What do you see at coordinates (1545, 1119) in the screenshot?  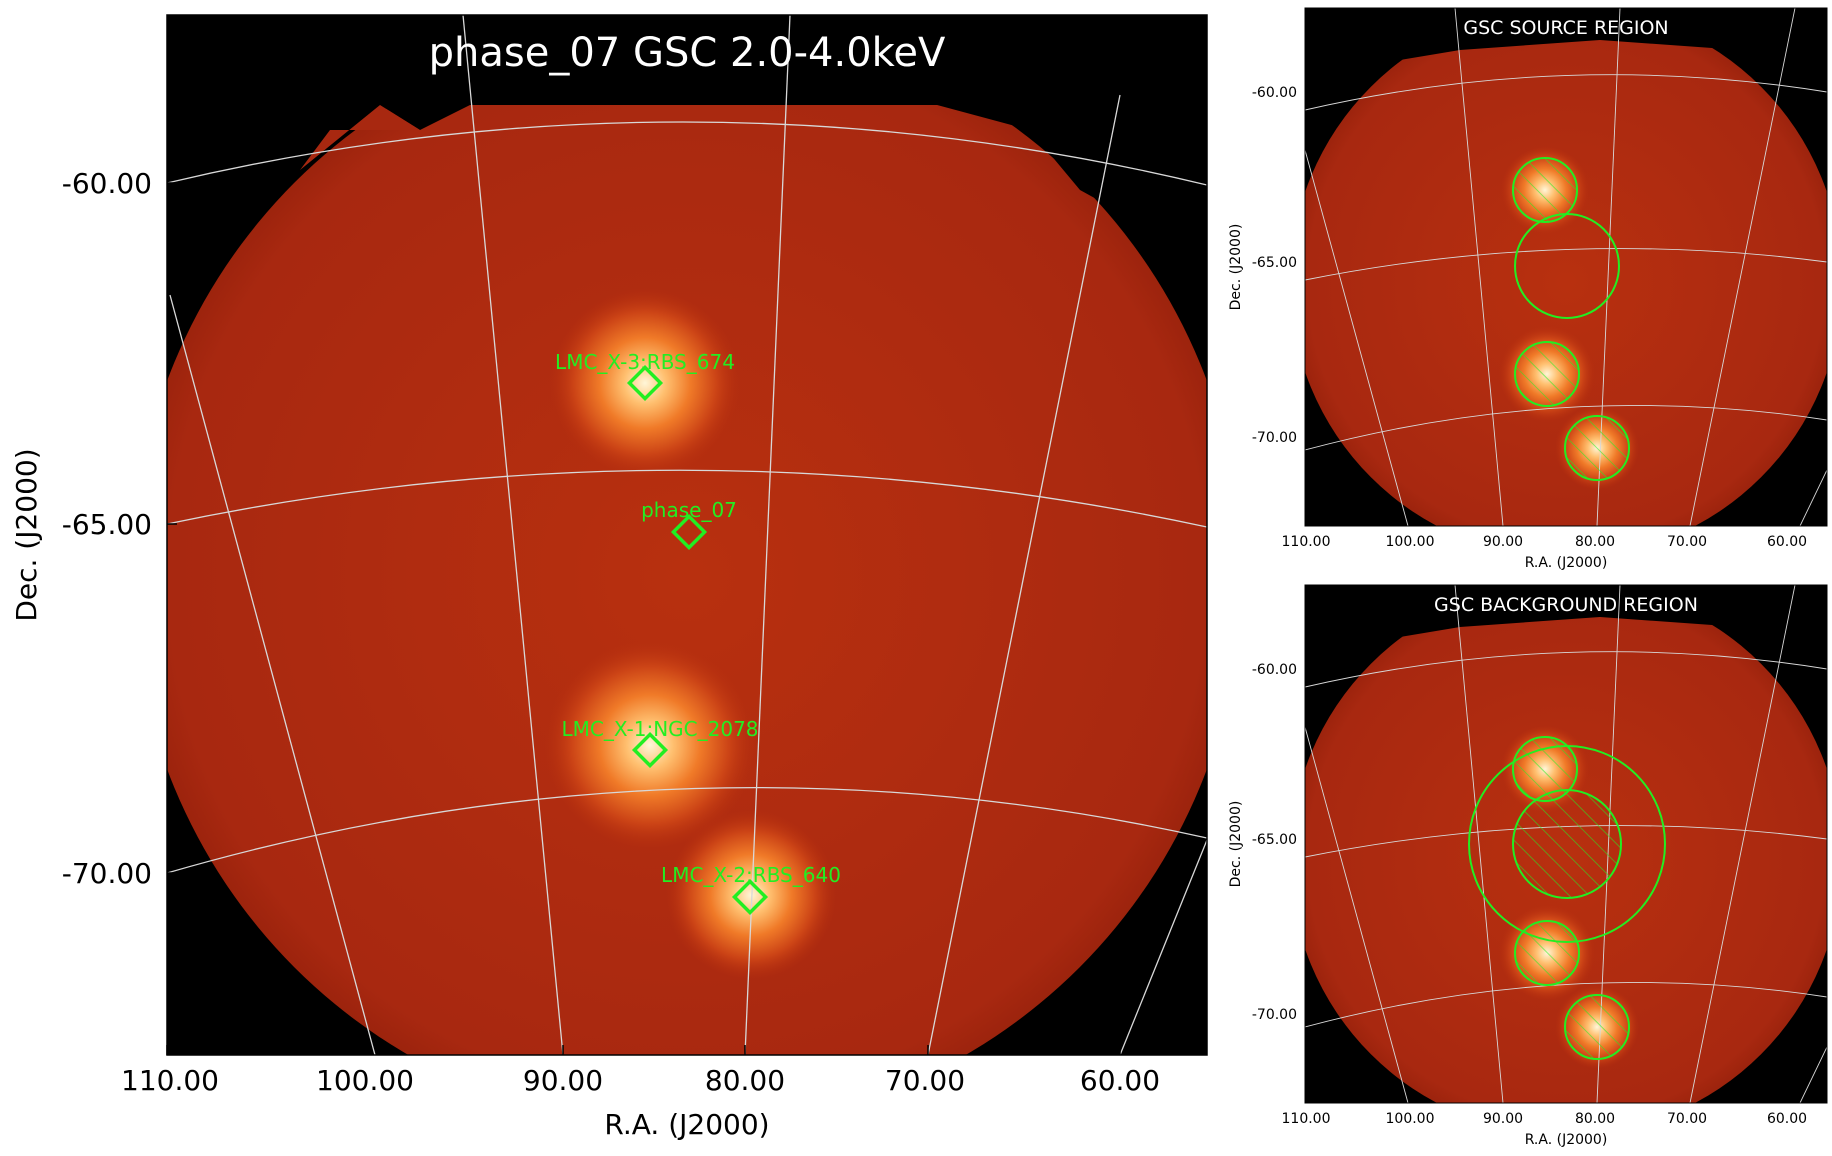 I see `background-x-tick-labels: 110.00 100.00 90.00 80.00 70.00 60.00` at bounding box center [1545, 1119].